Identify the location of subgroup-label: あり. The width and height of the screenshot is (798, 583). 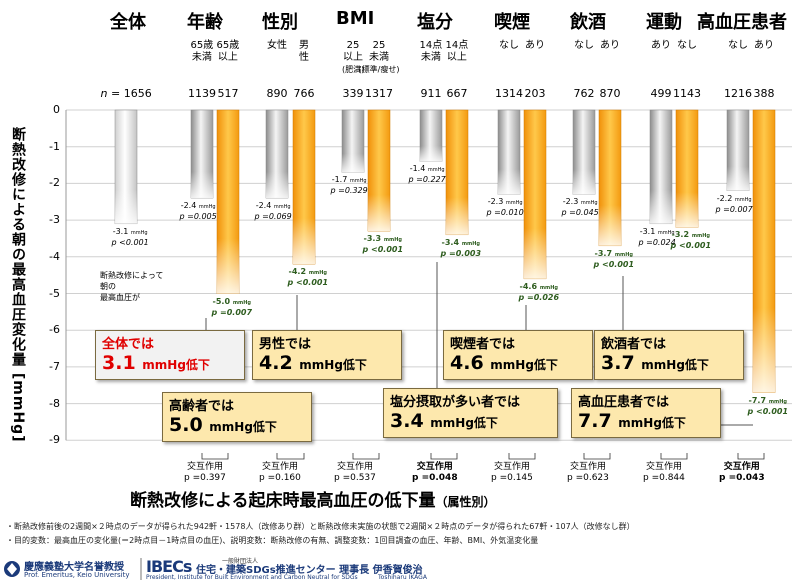
(535, 45).